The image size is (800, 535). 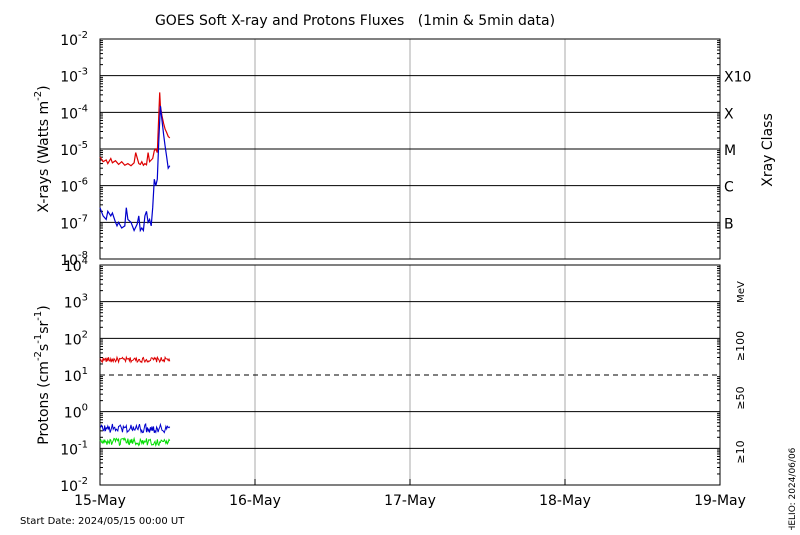 What do you see at coordinates (76, 265) in the screenshot?
I see `y-tick-label: 10⁴` at bounding box center [76, 265].